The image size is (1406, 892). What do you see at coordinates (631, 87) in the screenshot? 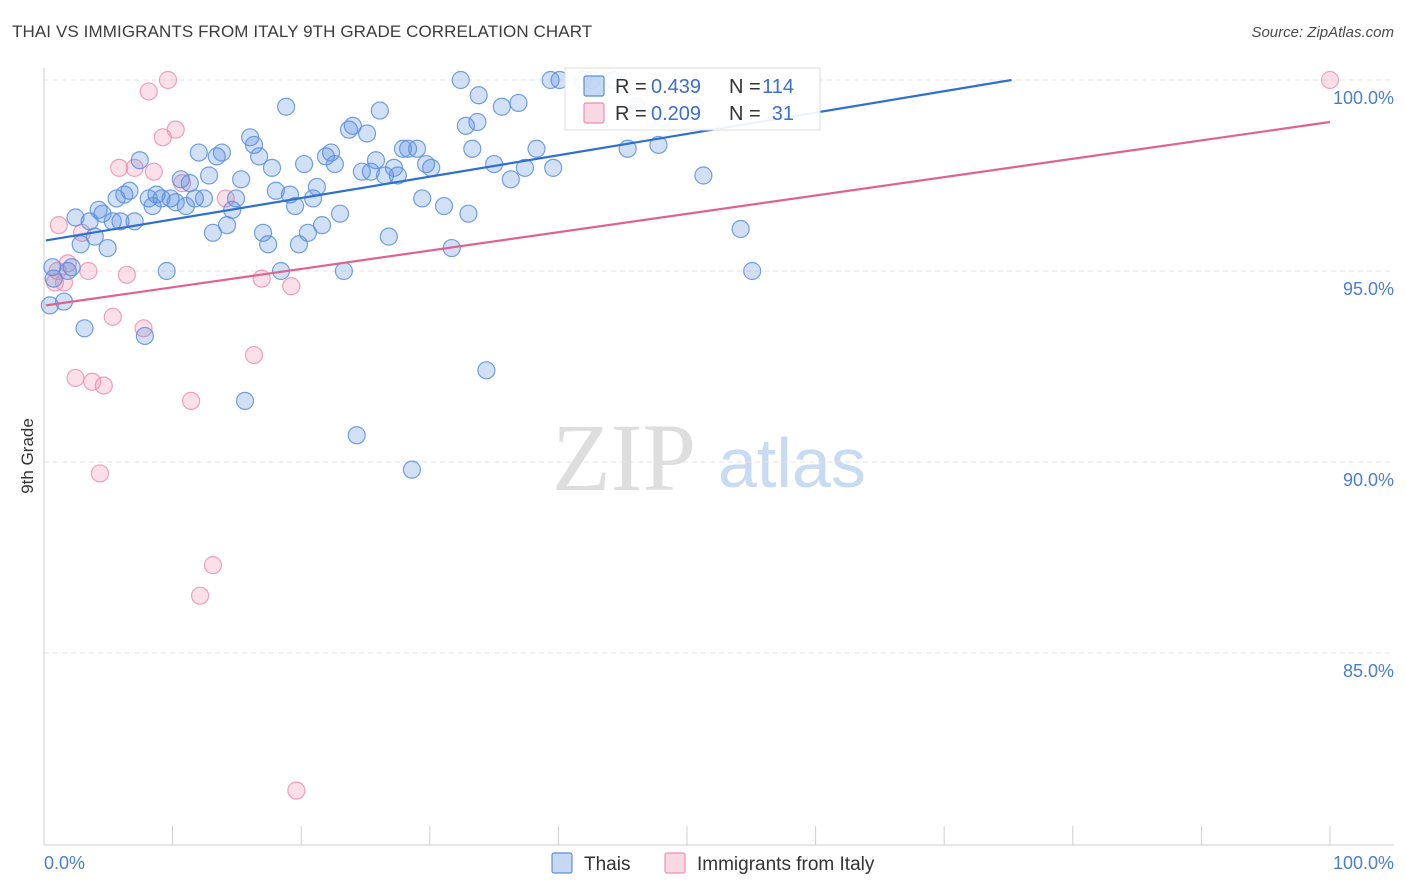
I see `legend-r-label-thais: R =` at bounding box center [631, 87].